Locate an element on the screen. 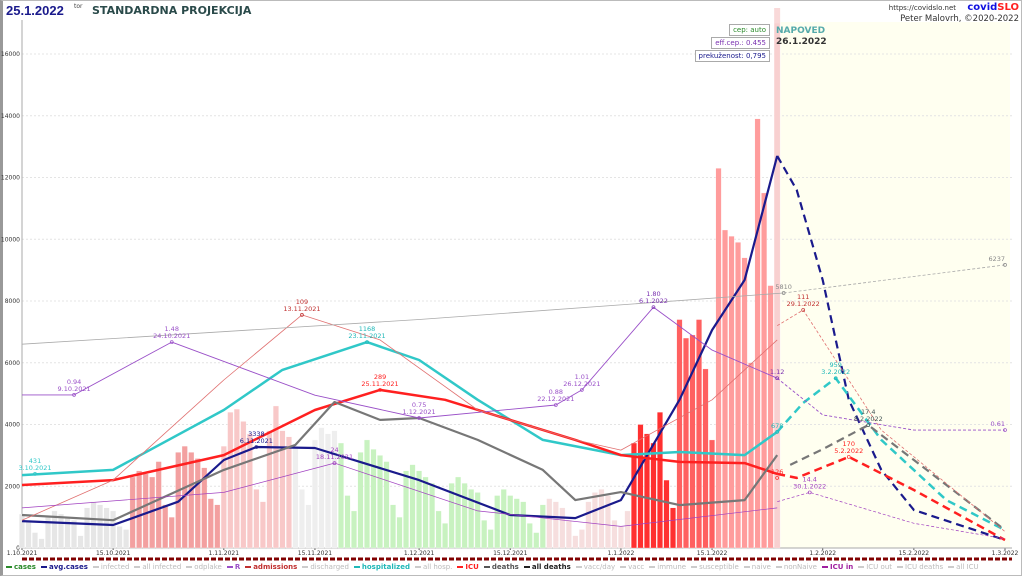  legend-item: ICU deaths is located at coordinates (920, 567).